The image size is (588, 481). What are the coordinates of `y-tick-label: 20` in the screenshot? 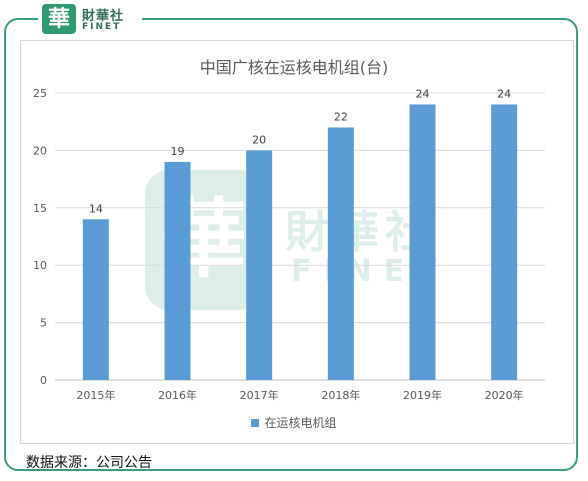 It's located at (40, 150).